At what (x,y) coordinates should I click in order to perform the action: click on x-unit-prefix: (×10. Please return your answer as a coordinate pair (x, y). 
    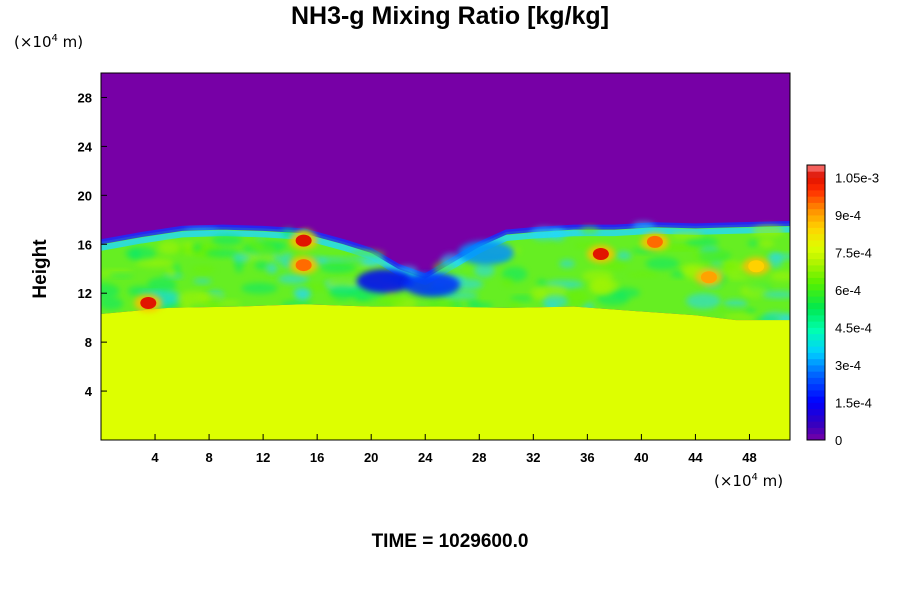
    Looking at the image, I should click on (733, 481).